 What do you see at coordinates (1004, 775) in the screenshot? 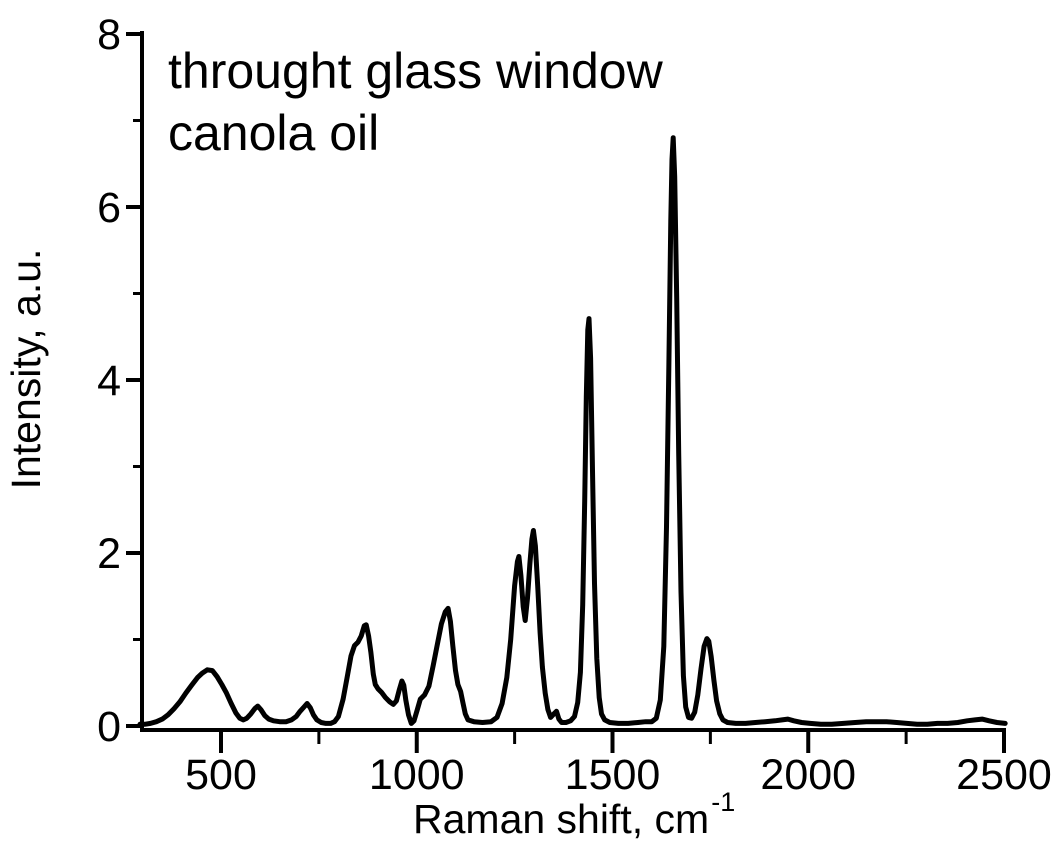
I see `x-tick-label: 2500` at bounding box center [1004, 775].